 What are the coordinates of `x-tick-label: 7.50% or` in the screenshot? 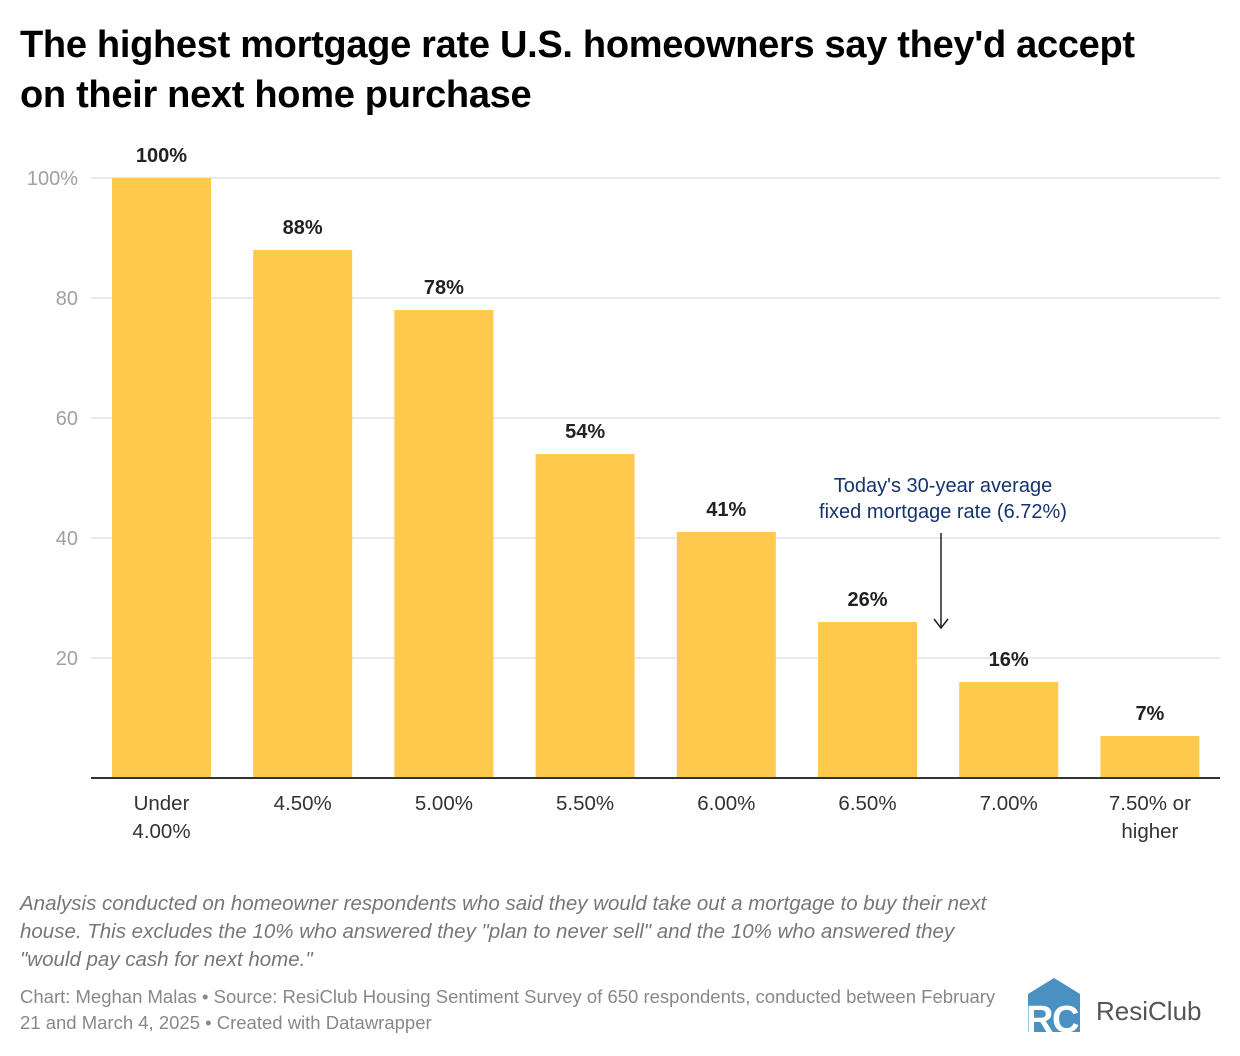 It's located at (1150, 803).